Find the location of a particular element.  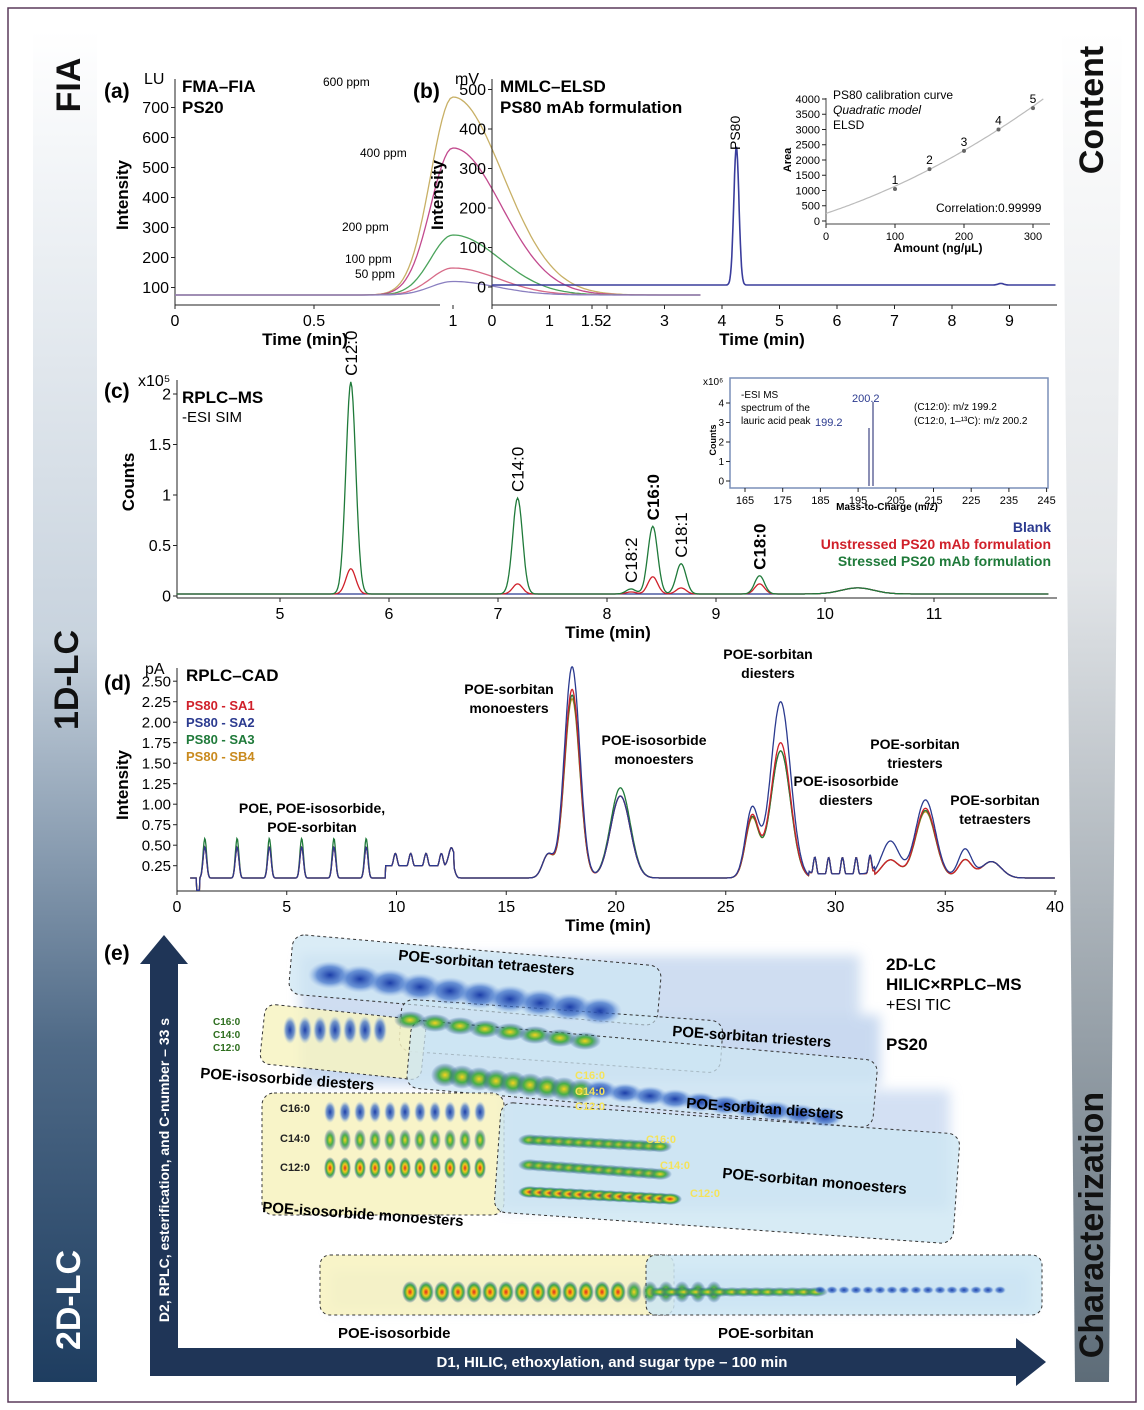

c-ytick-label: 0.5 is located at coordinates (160, 546).